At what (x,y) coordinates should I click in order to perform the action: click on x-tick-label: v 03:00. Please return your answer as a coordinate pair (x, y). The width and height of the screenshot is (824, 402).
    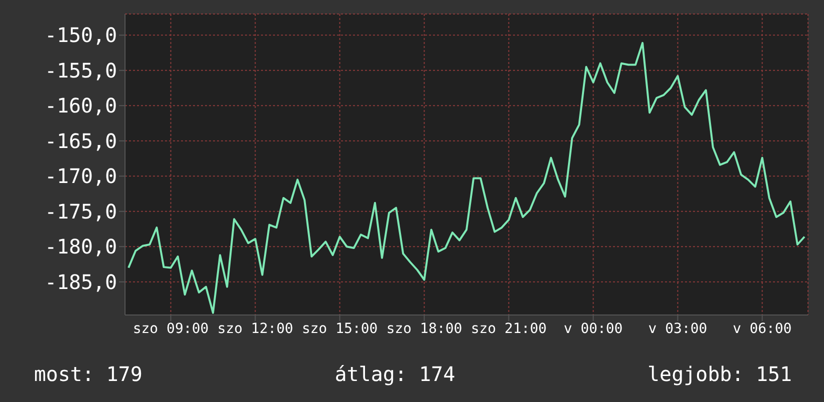
    Looking at the image, I should click on (678, 328).